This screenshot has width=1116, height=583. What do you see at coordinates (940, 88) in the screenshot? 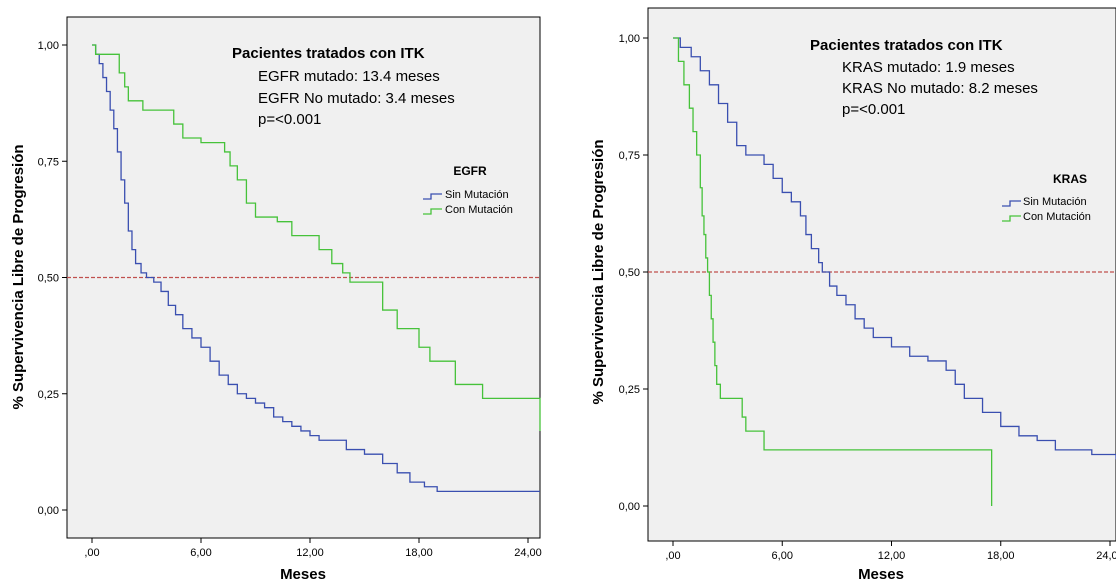
I see `annotation-line-2: KRAS No mutado: 8.2 meses` at bounding box center [940, 88].